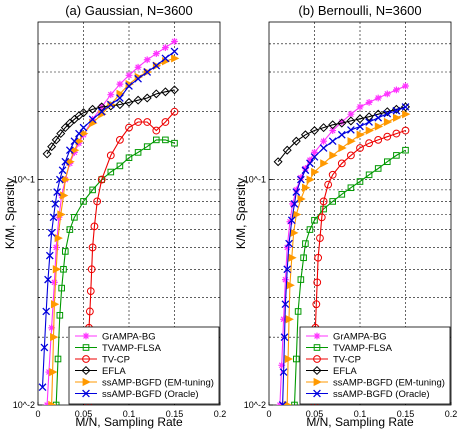 This screenshot has height=432, width=463. I want to click on x-axis-label: M/N, Sampling Rate, so click(129, 422).